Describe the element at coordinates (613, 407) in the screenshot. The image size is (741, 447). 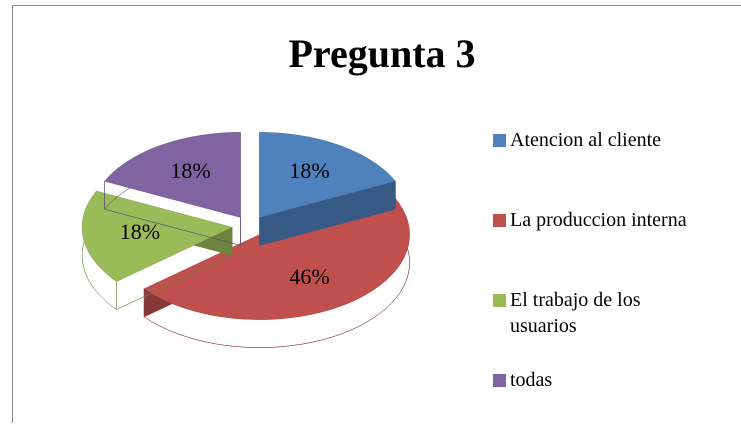
I see `legend-item: todas` at that location.